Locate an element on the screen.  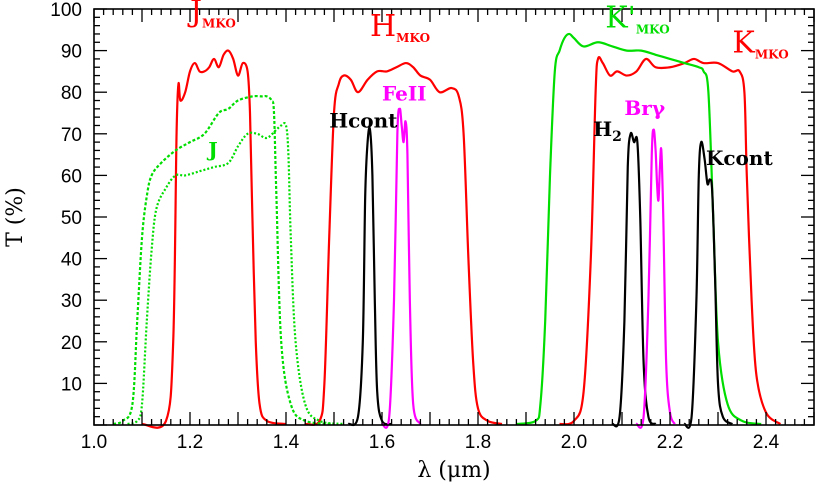
y-tick-label: 100 is located at coordinates (66, 10).